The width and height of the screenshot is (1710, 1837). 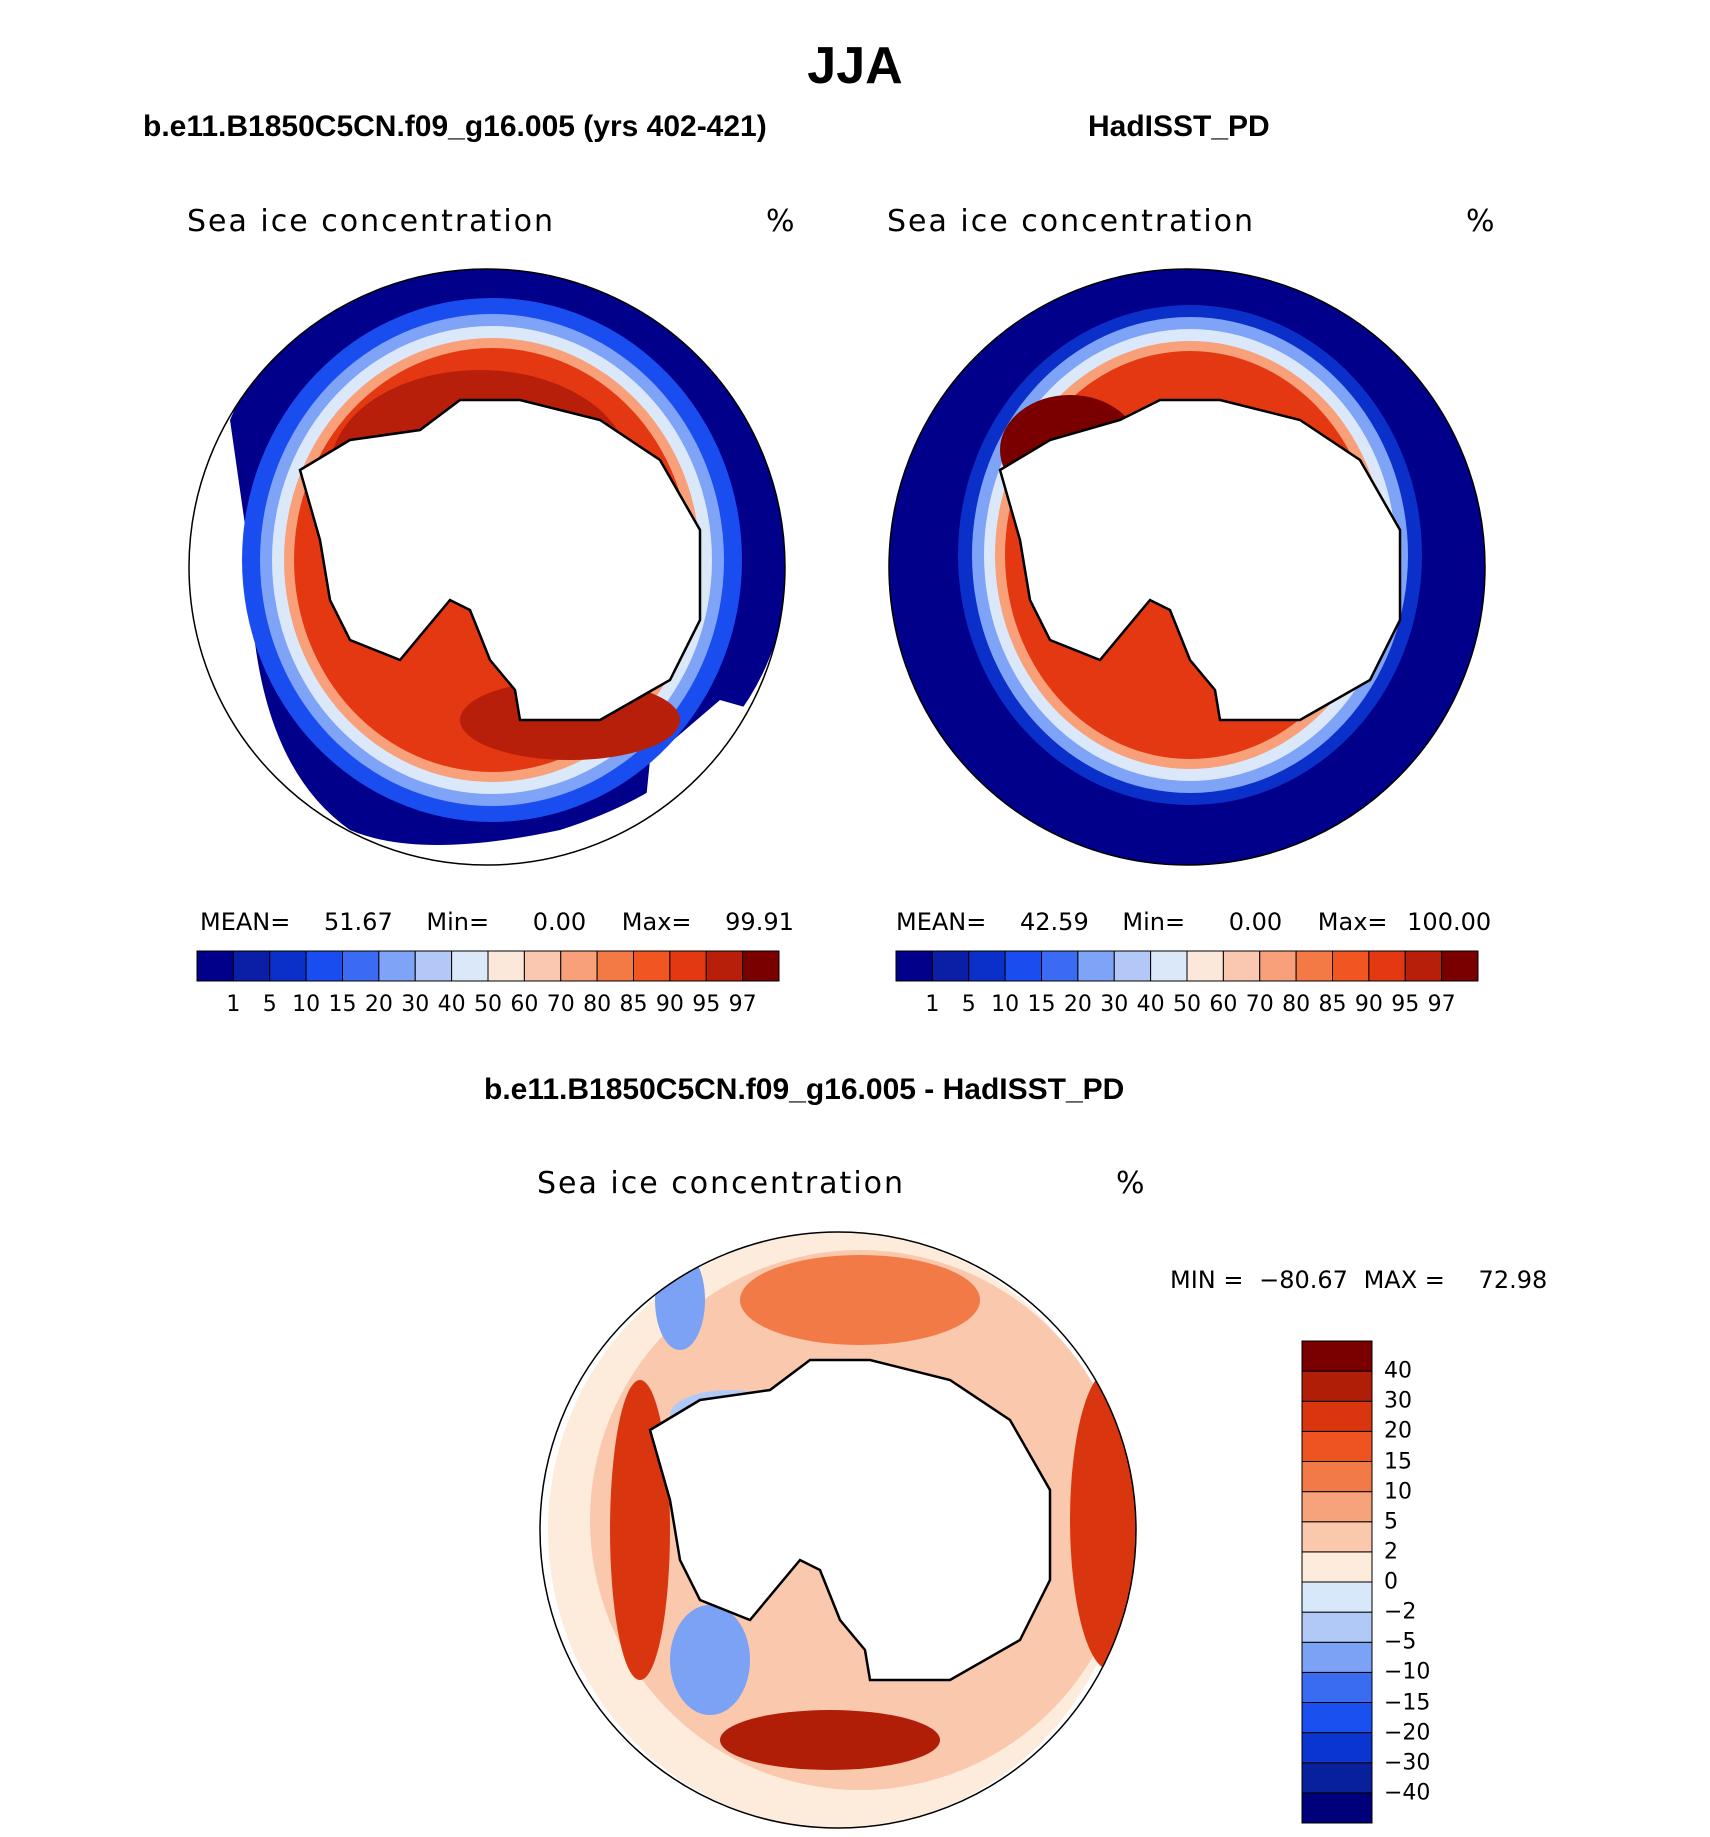 I want to click on model-colorbar-tick-label: 40, so click(x=451, y=1004).